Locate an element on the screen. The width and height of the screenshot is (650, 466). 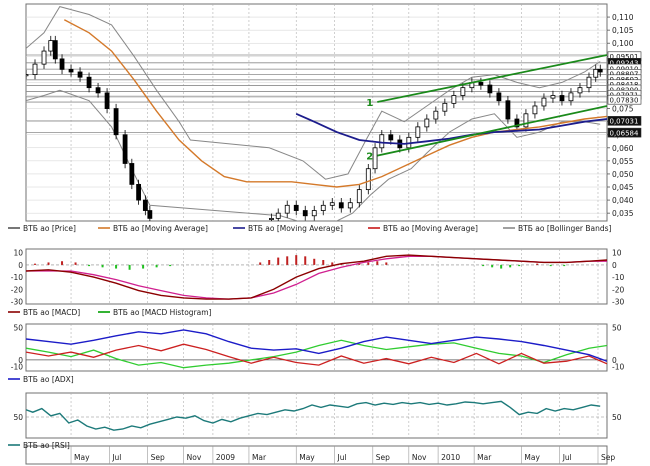
price-ytick-label-1: 0,105 is located at coordinates (623, 30).